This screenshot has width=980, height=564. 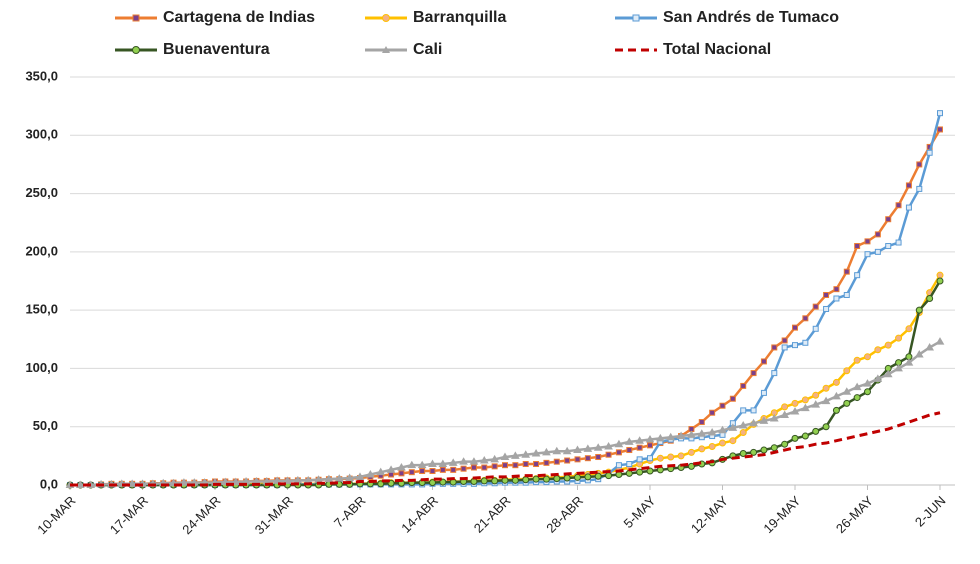 What do you see at coordinates (41, 250) in the screenshot?
I see `y-tick-label: 200,0` at bounding box center [41, 250].